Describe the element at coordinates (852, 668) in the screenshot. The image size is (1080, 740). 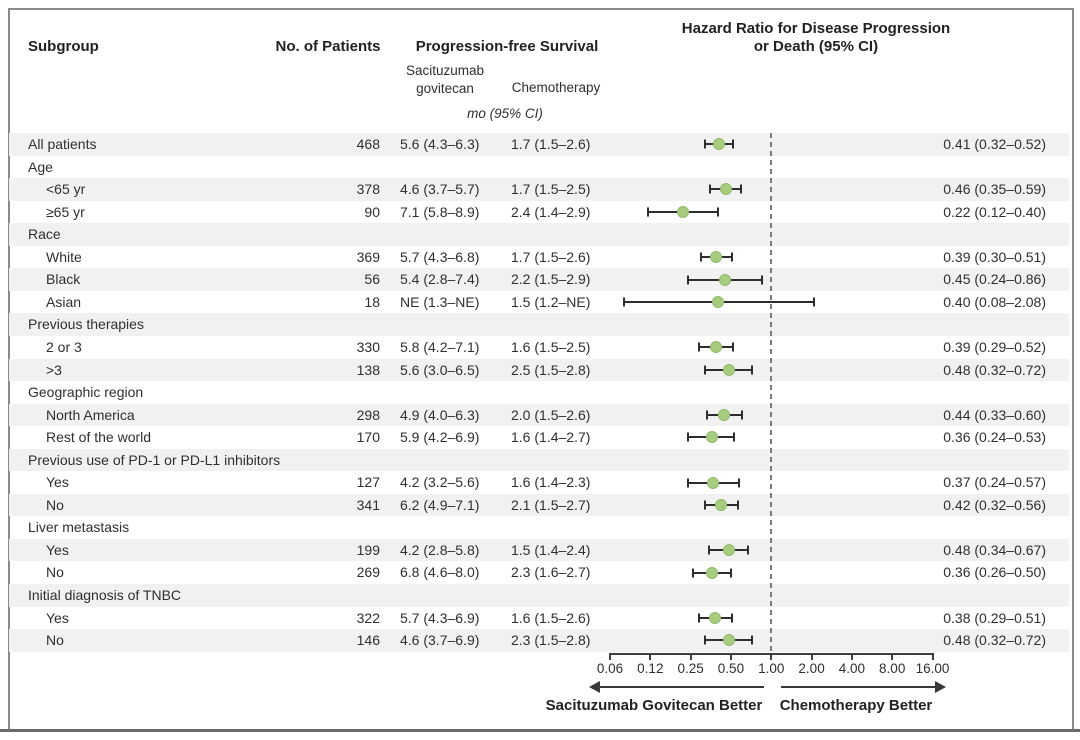
I see `axis-tick-label: 4.00` at that location.